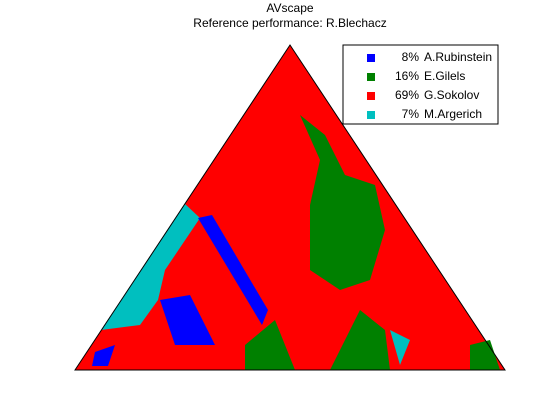 The width and height of the screenshot is (560, 420). What do you see at coordinates (289, 8) in the screenshot?
I see `chart-title: AVscape` at bounding box center [289, 8].